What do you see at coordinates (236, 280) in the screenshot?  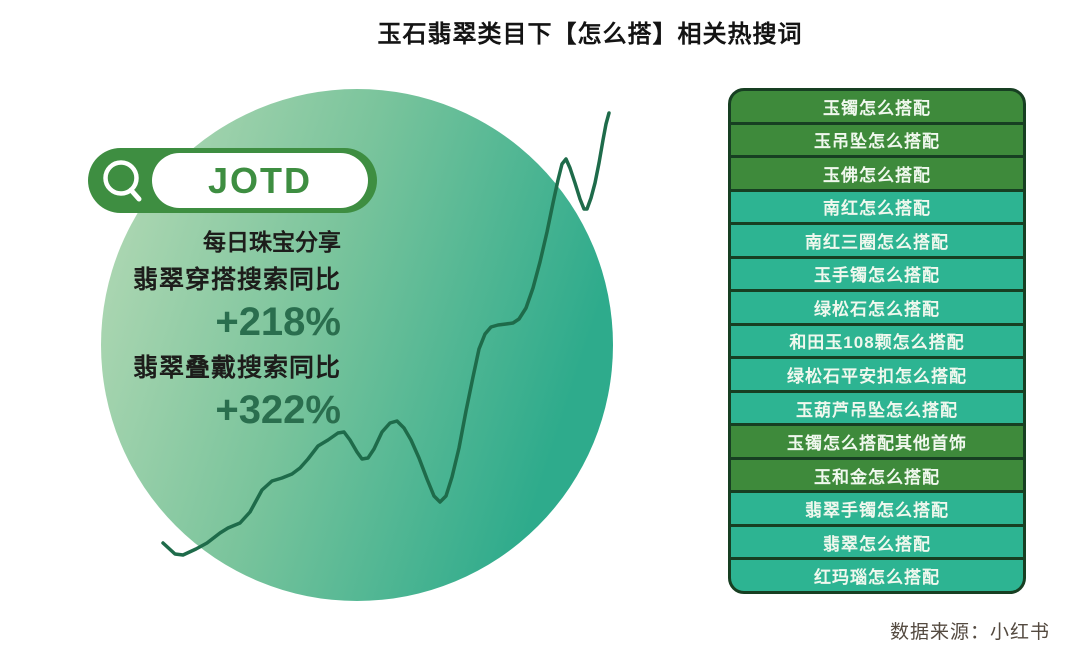 I see `stat-label-outfit: 翡翠穿搭搜索同比` at bounding box center [236, 280].